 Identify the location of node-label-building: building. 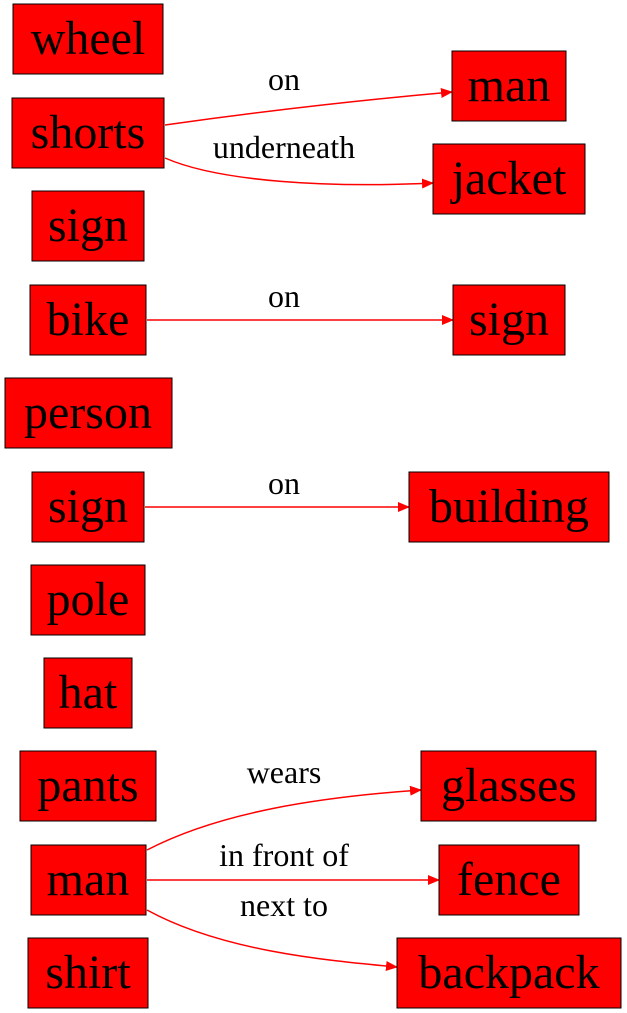
(509, 506).